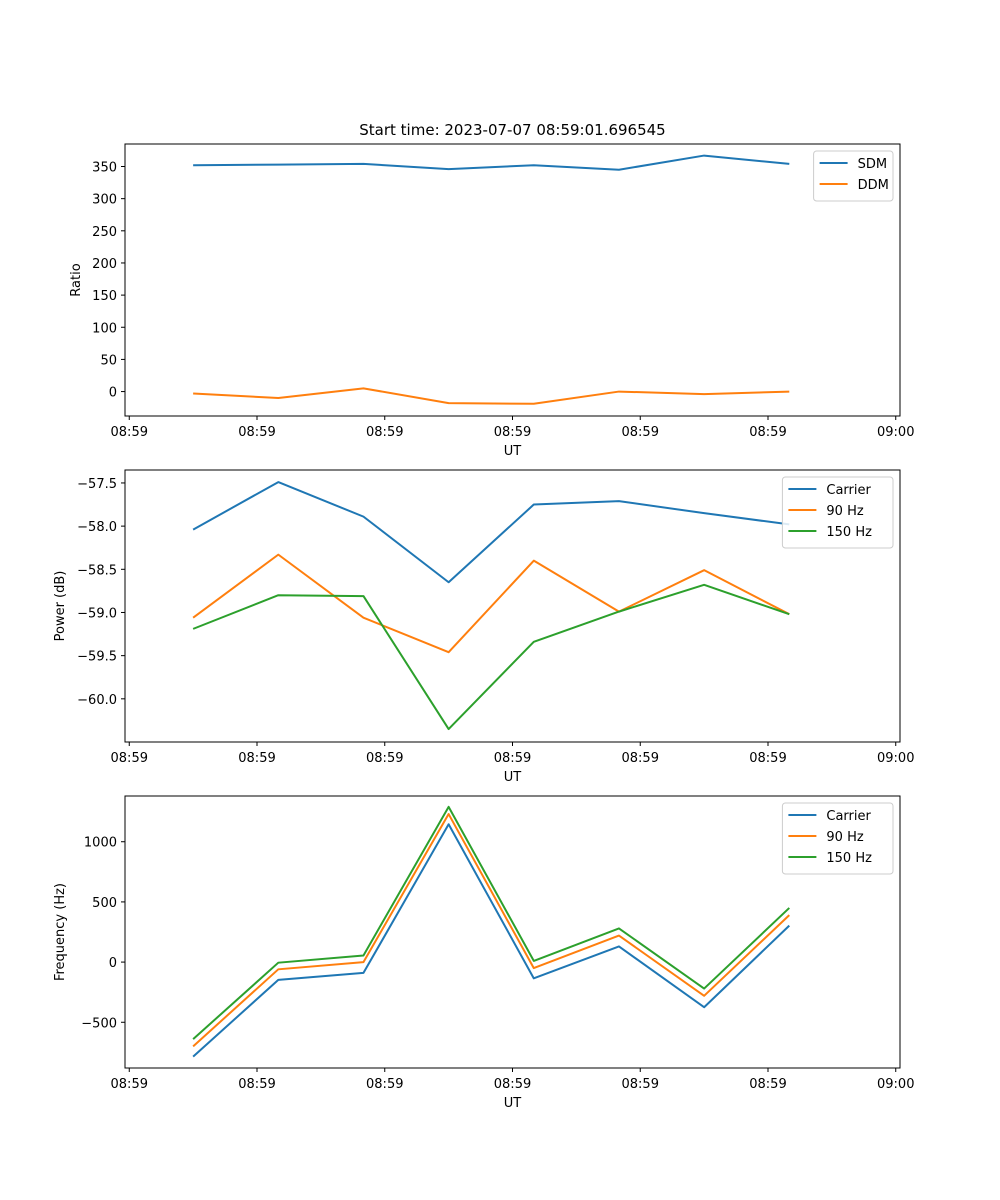 This screenshot has width=1000, height=1200. Describe the element at coordinates (99, 1023) in the screenshot. I see `y-tick-label: −500` at that location.